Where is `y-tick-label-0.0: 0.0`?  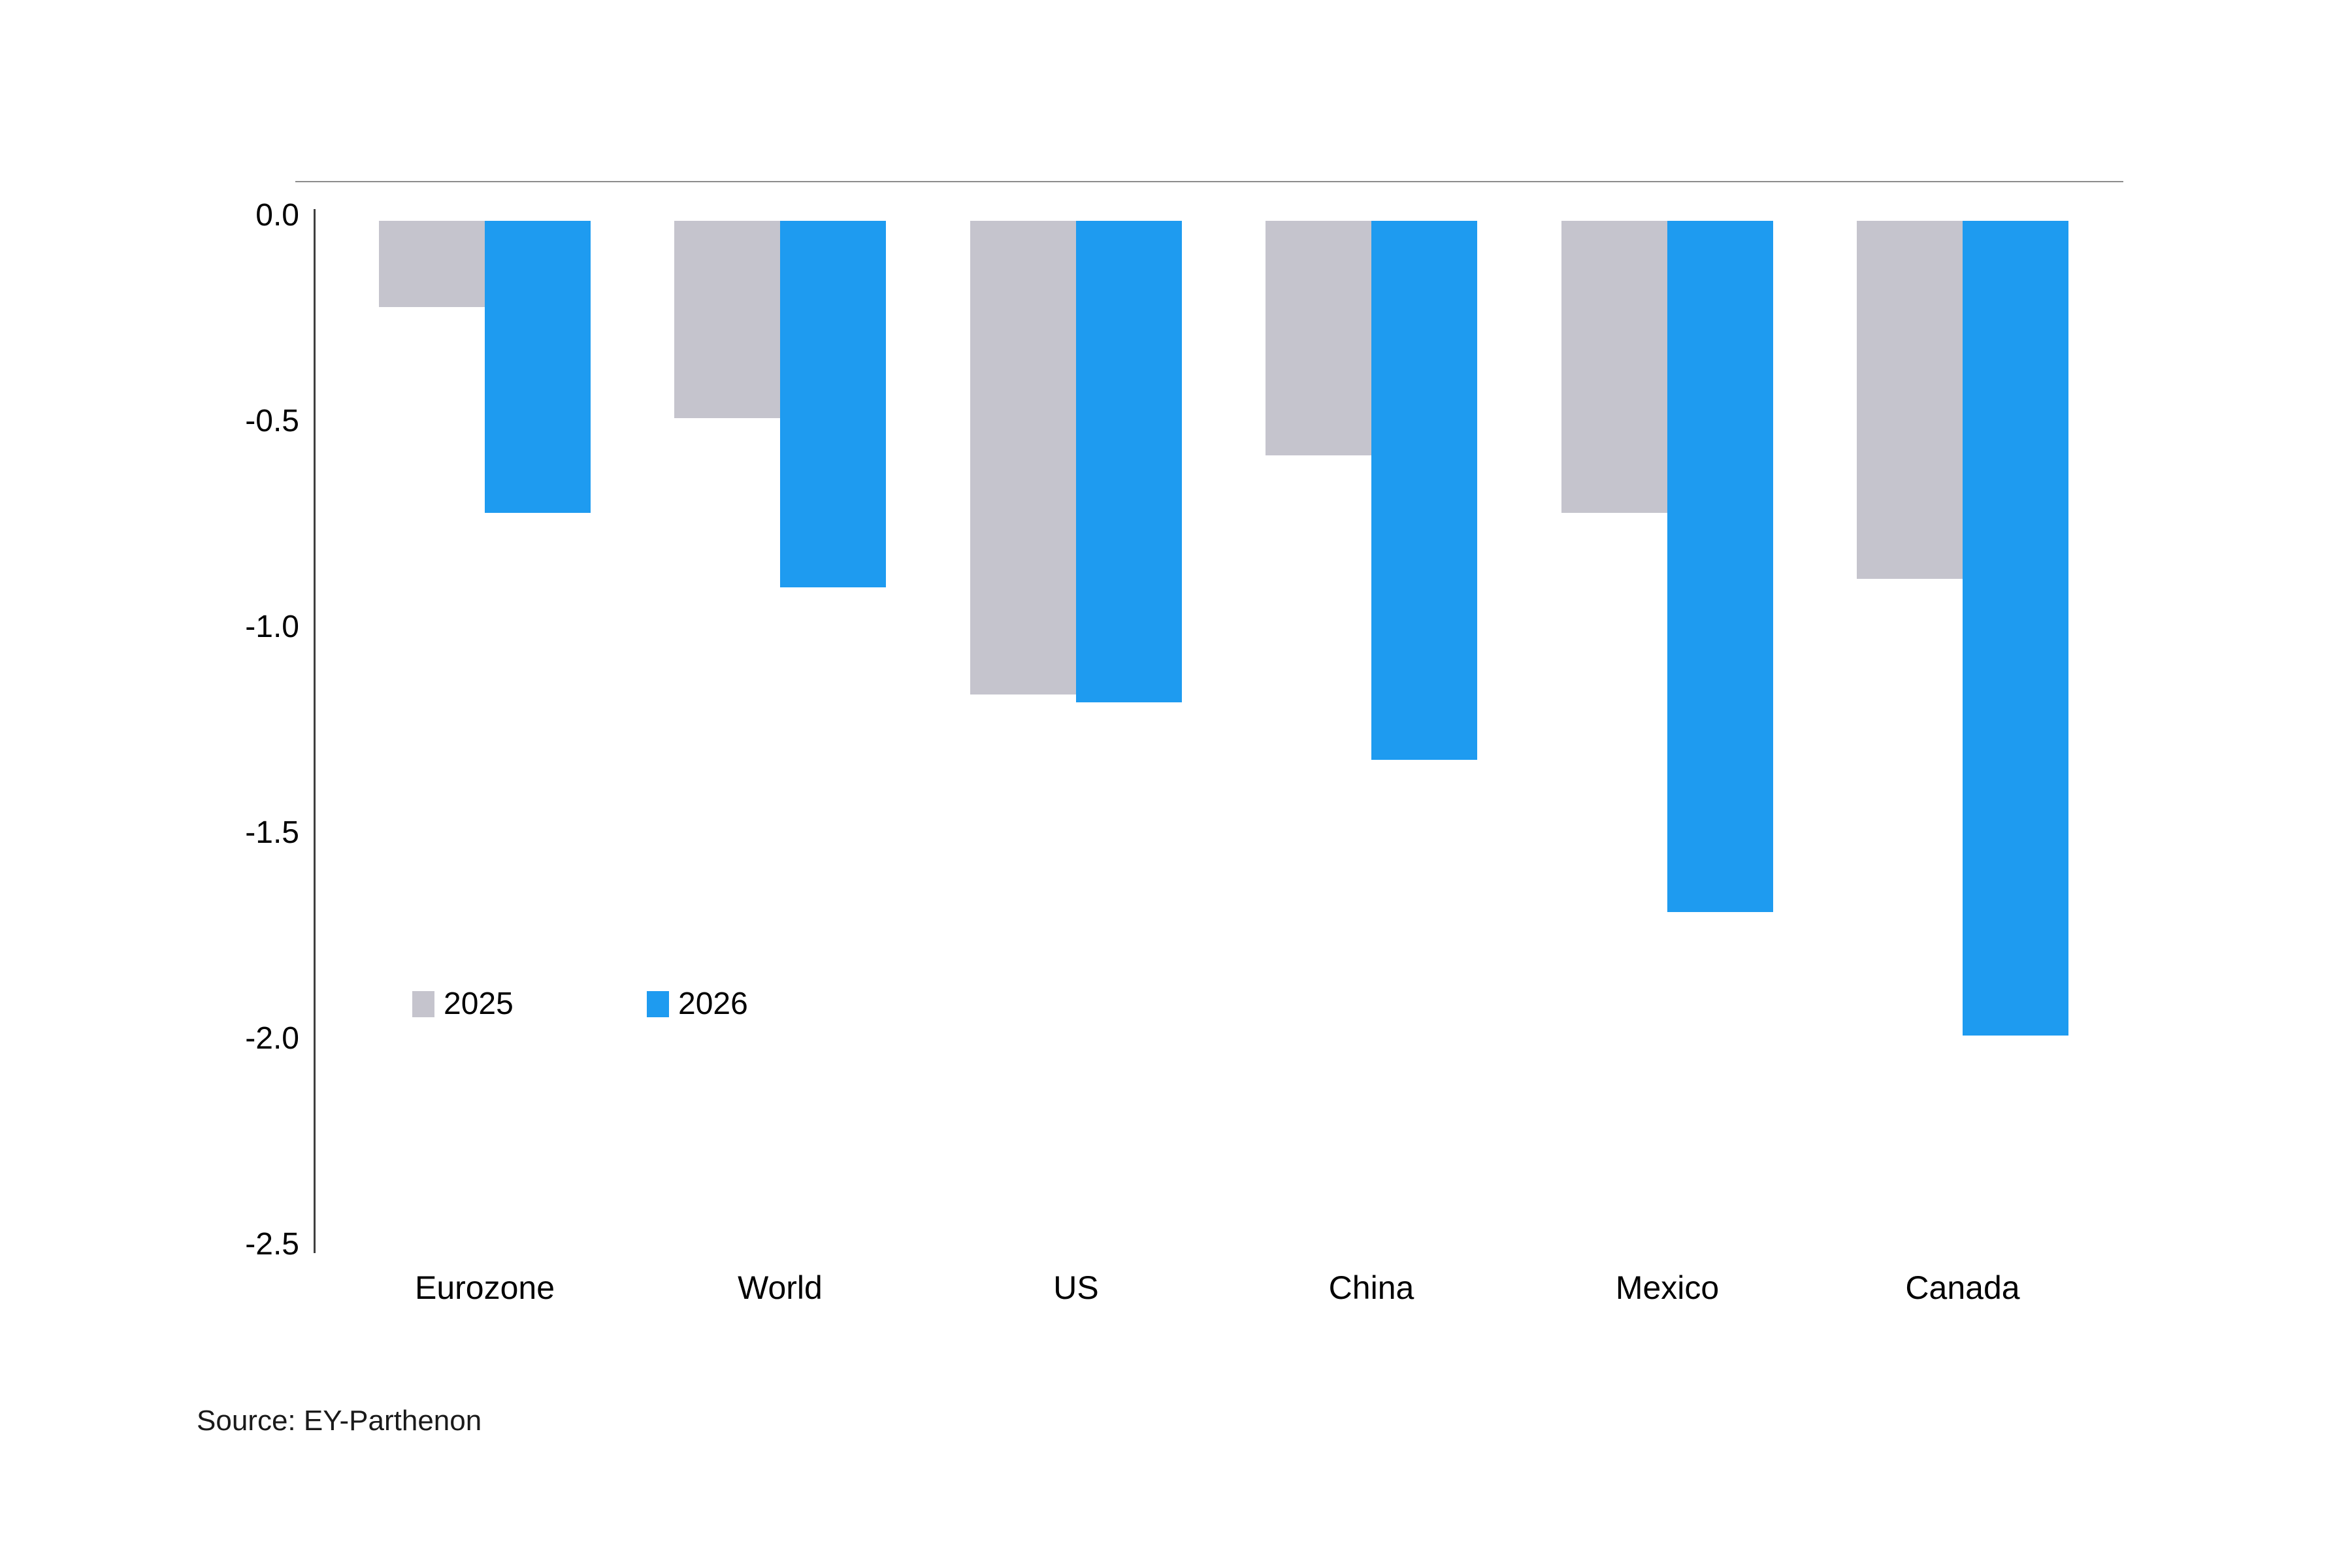
y-tick-label-0.0: 0.0 is located at coordinates (277, 215).